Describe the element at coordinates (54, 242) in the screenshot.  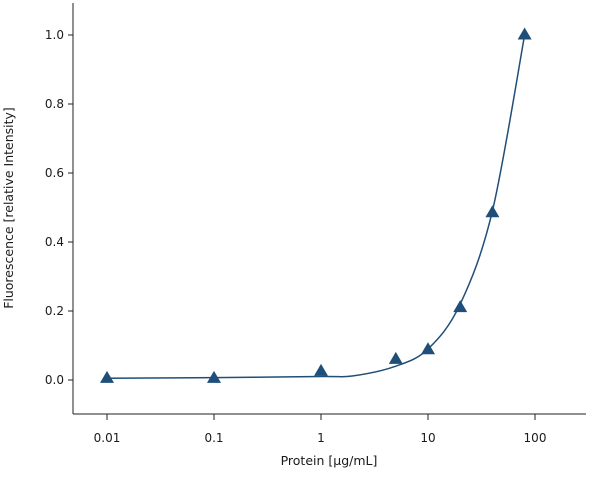
I see `y-tick-label: 0.4` at that location.